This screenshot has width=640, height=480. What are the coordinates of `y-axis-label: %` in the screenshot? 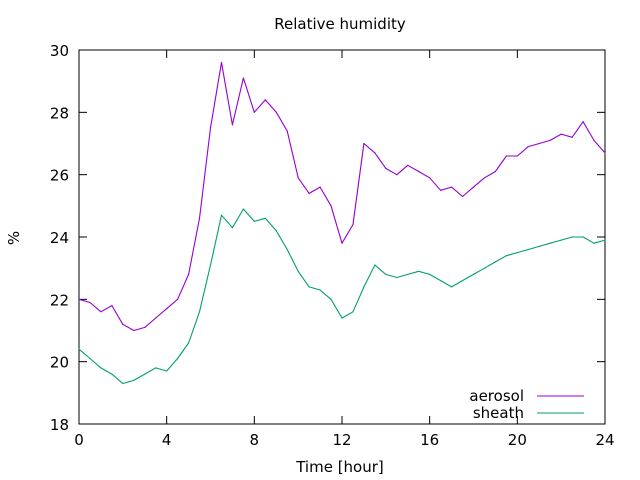 It's located at (14, 238).